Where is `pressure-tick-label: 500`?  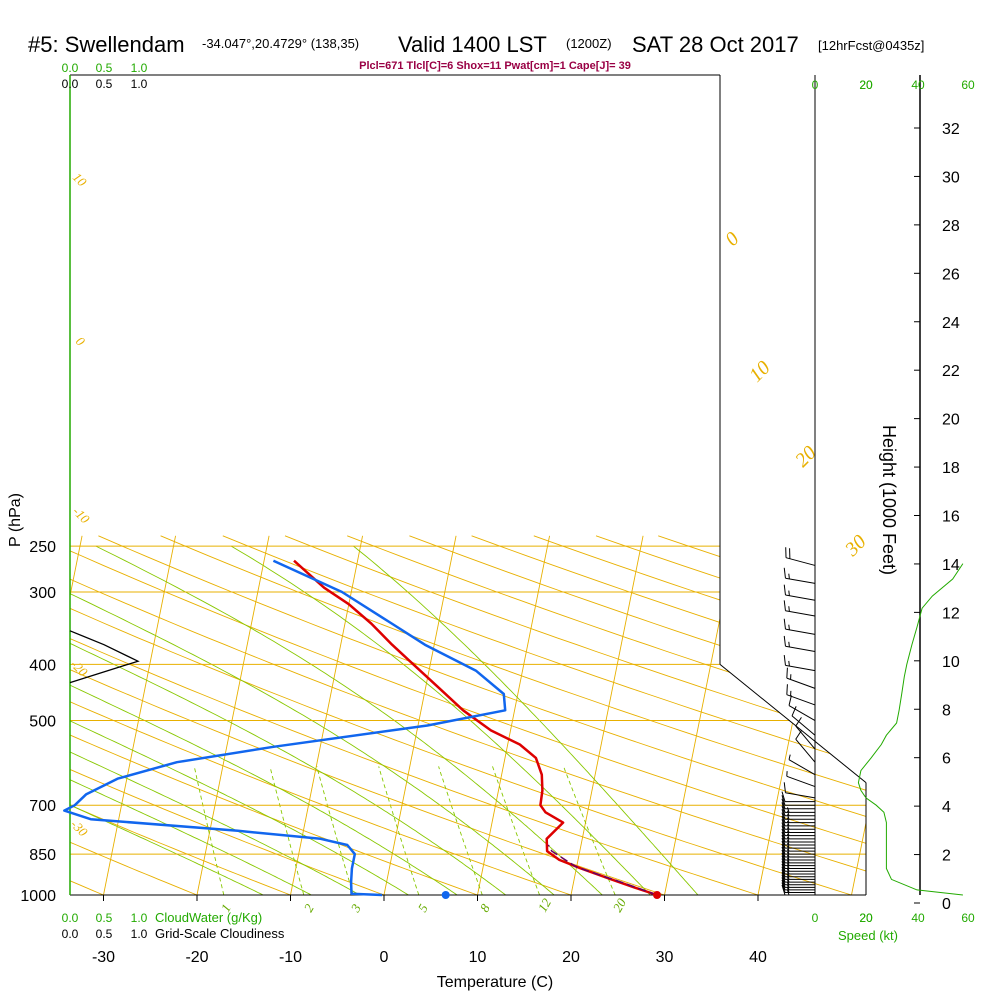
pressure-tick-label: 500 is located at coordinates (42, 722).